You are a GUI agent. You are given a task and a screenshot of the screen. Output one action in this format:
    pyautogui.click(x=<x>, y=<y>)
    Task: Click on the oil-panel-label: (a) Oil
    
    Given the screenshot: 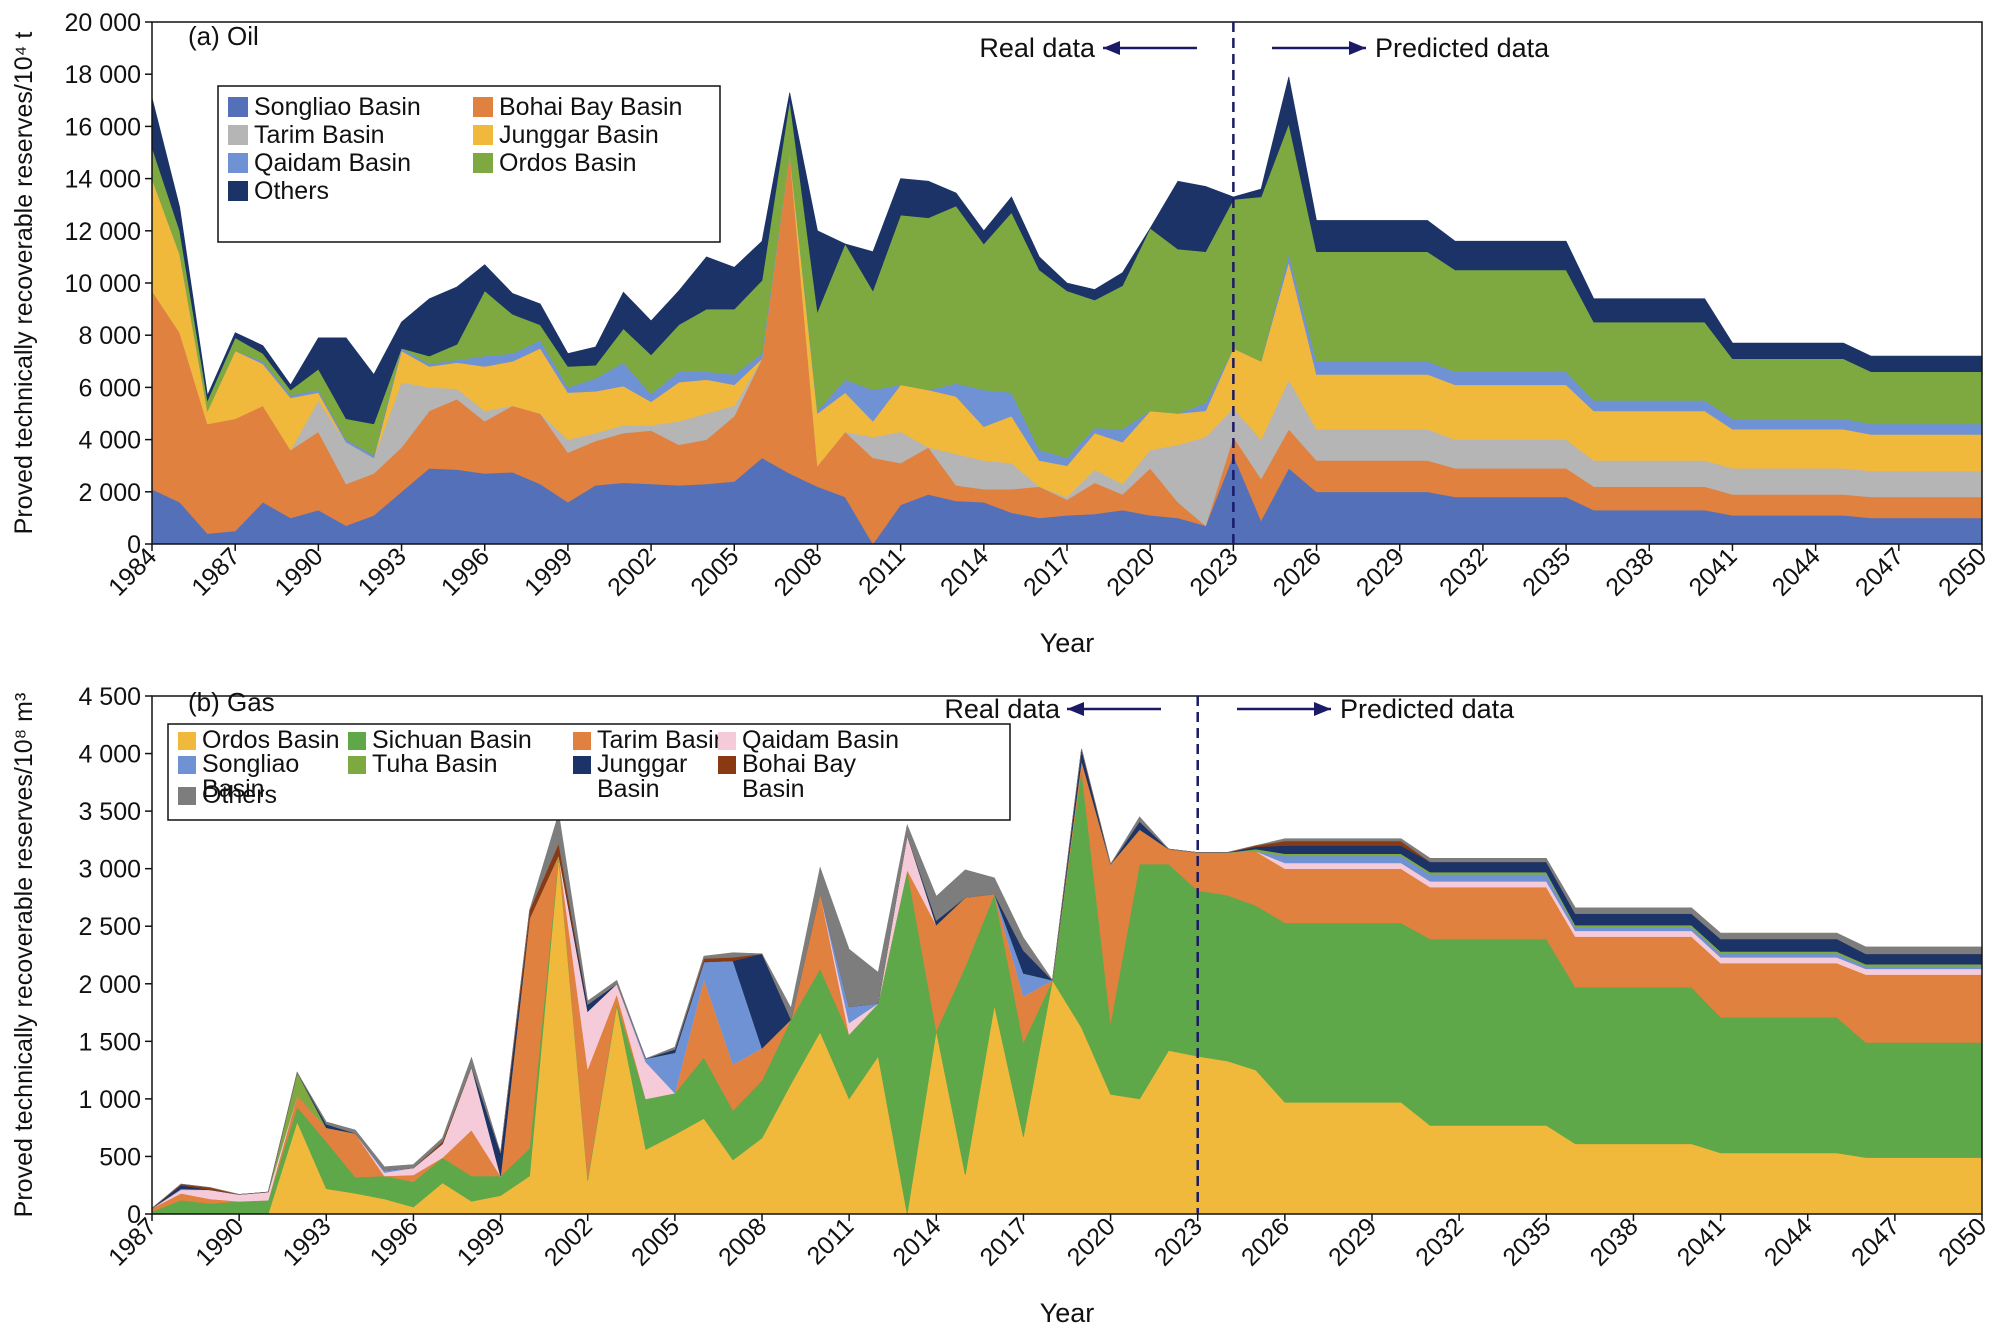 What is the action you would take?
    pyautogui.click(x=223, y=36)
    